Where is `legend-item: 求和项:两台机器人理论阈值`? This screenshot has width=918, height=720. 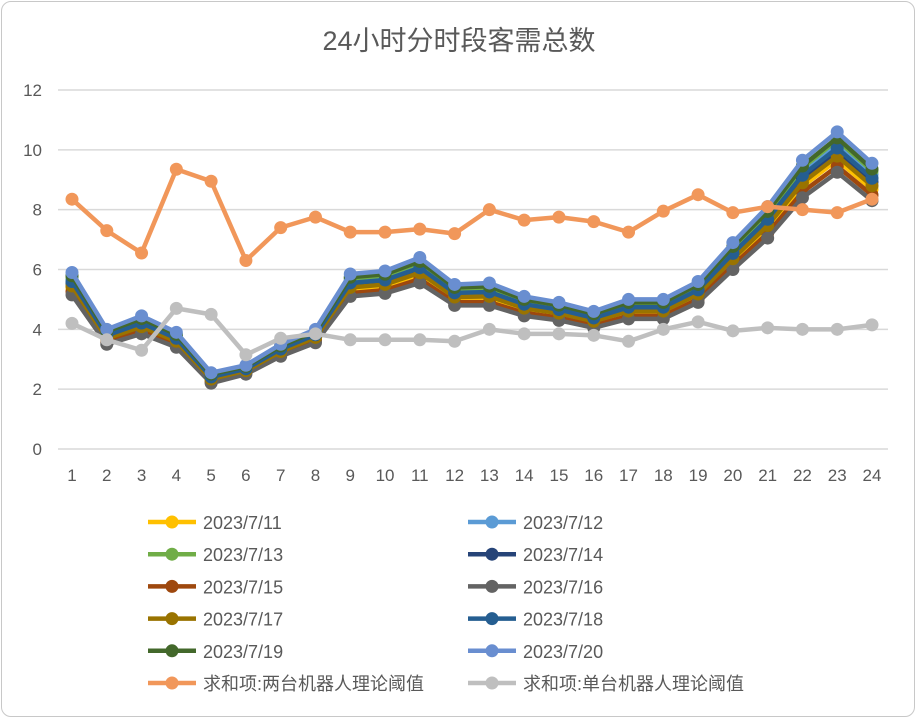
legend-item: 求和项:两台机器人理论阈值 is located at coordinates (286, 684).